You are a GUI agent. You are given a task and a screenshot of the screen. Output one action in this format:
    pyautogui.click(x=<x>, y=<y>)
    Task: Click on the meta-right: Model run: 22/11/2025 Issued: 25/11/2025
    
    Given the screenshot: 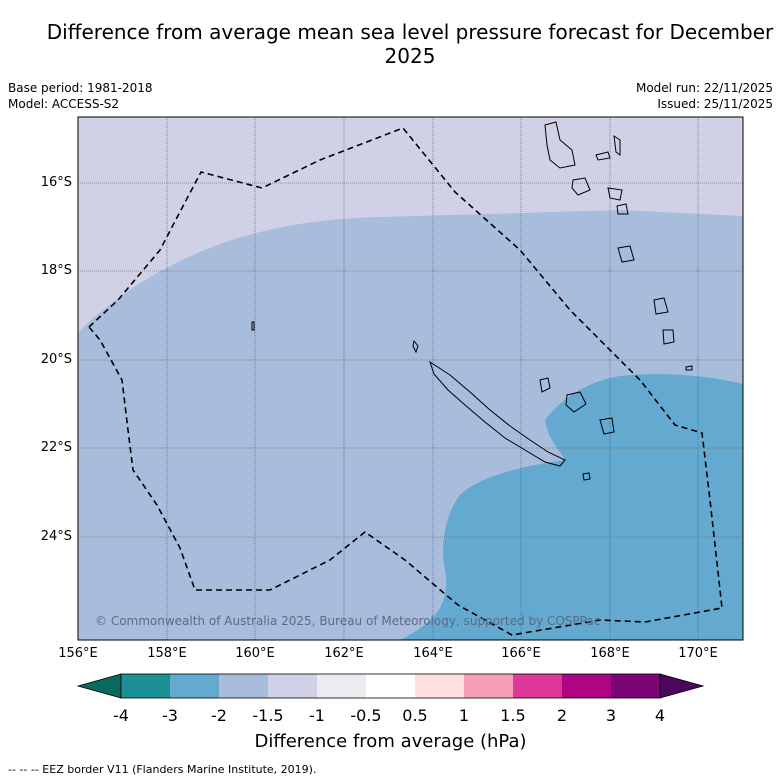 What is the action you would take?
    pyautogui.click(x=704, y=96)
    